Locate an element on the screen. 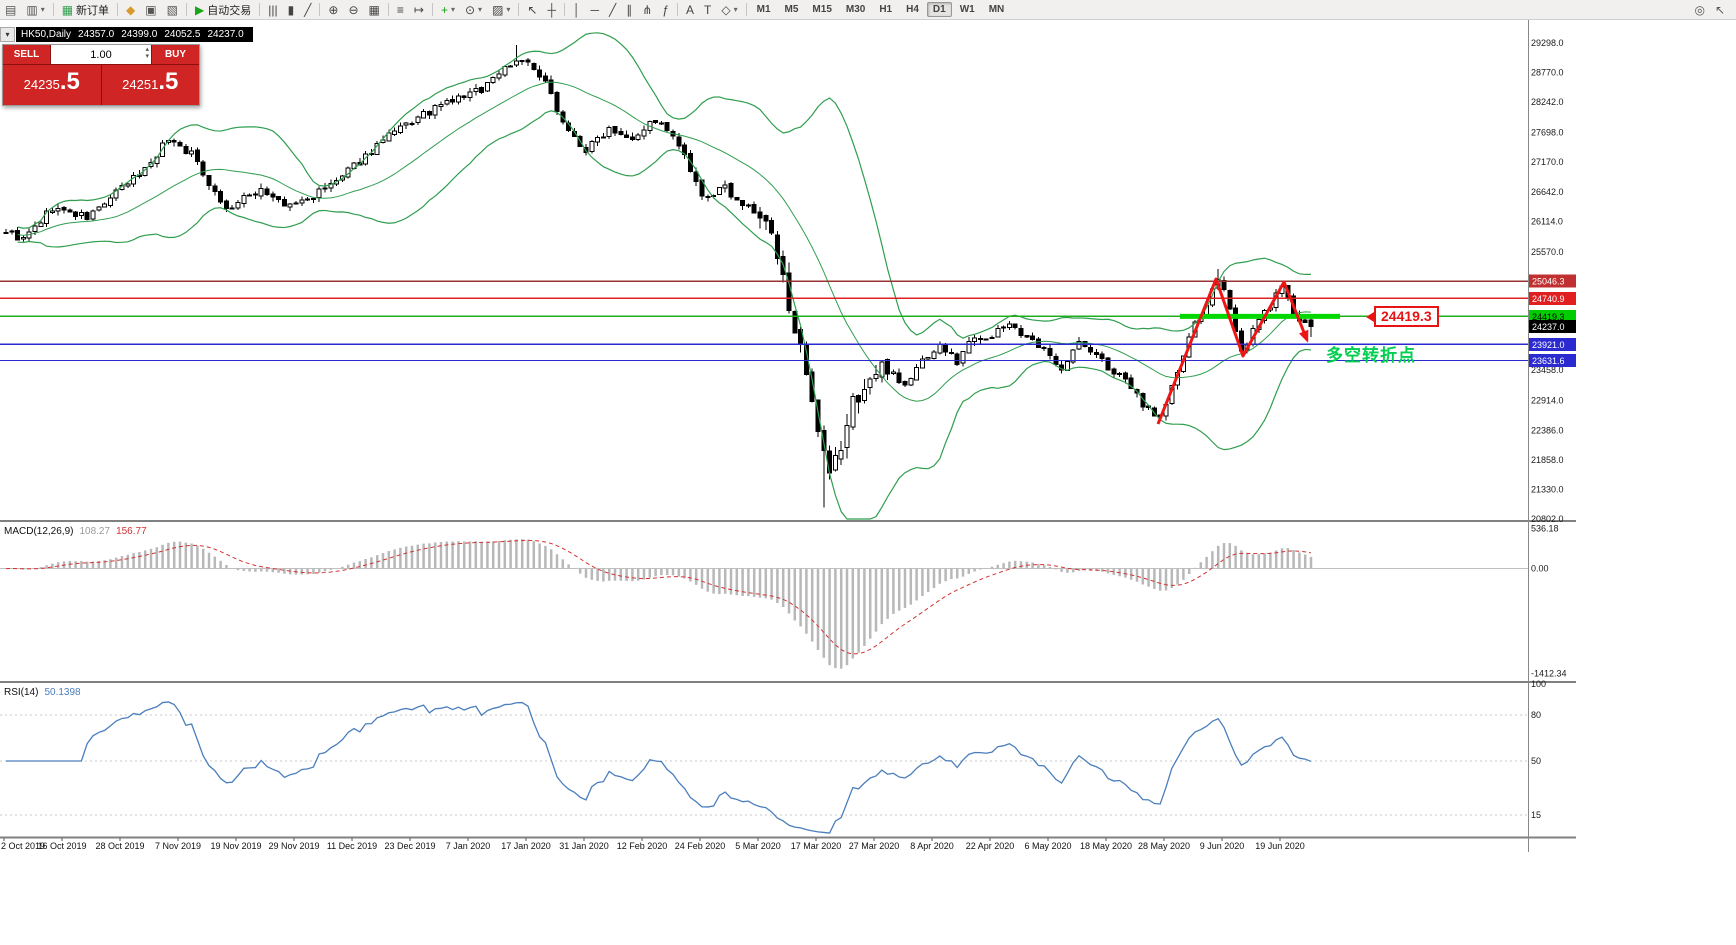 This screenshot has width=1736, height=945. profiles-dropdown-icon: ▾ is located at coordinates (42, 9).